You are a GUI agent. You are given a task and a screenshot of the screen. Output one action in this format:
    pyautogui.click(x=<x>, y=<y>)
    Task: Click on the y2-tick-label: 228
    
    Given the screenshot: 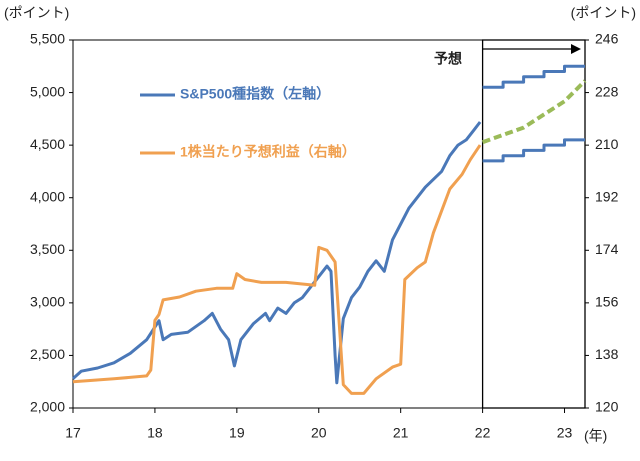 What is the action you would take?
    pyautogui.click(x=607, y=91)
    